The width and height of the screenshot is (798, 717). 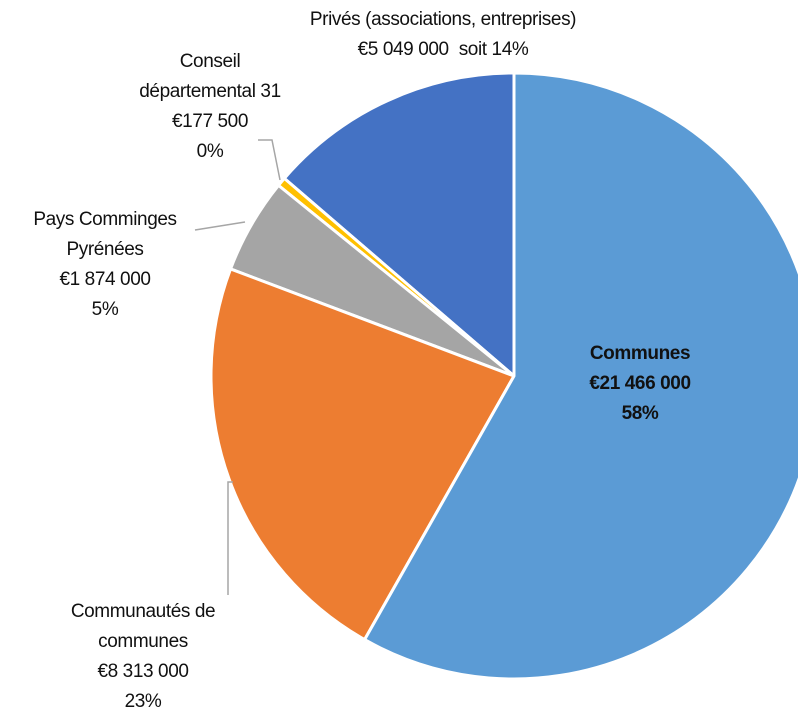 What do you see at coordinates (210, 151) in the screenshot?
I see `percent-label: 0%` at bounding box center [210, 151].